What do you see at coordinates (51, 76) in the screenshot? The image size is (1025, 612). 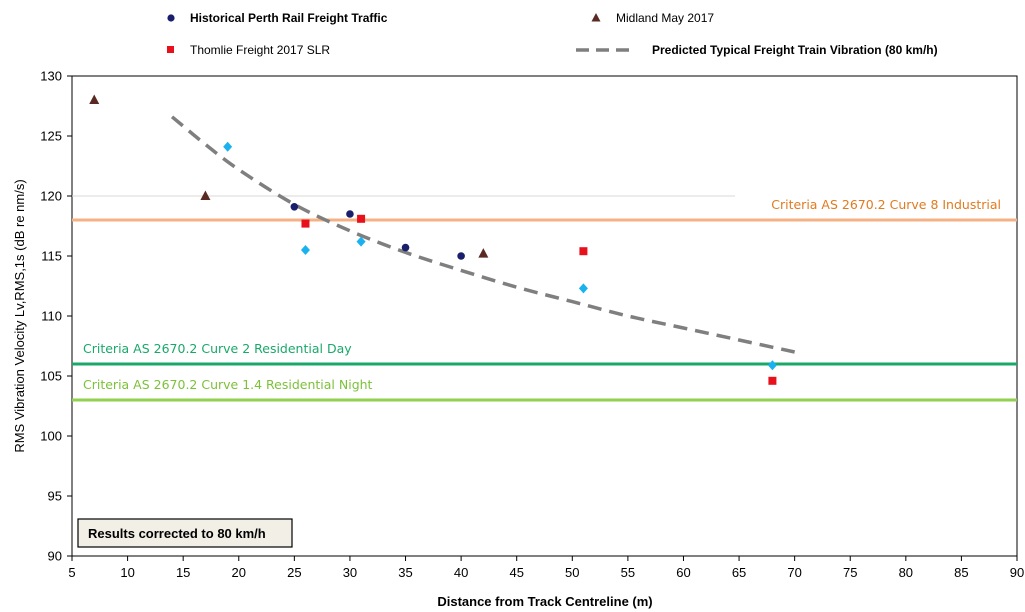 I see `y-tick-label: 130` at bounding box center [51, 76].